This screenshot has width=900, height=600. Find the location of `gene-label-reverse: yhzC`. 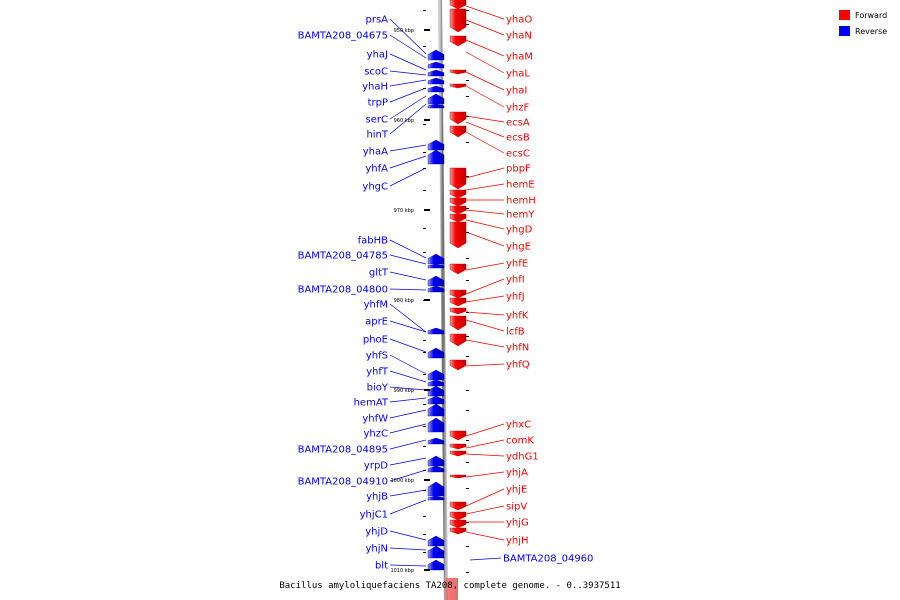

gene-label-reverse: yhzC is located at coordinates (376, 434).